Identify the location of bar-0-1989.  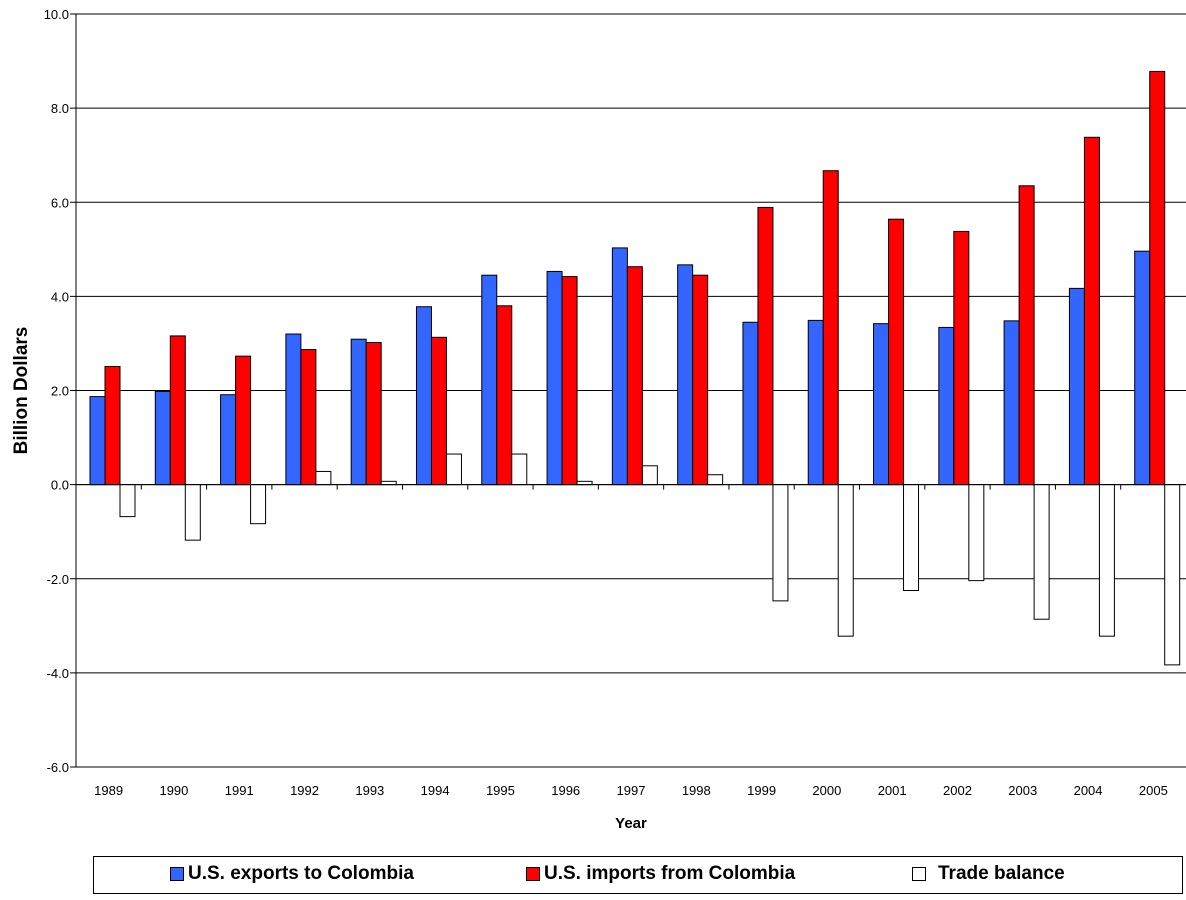
(97, 441).